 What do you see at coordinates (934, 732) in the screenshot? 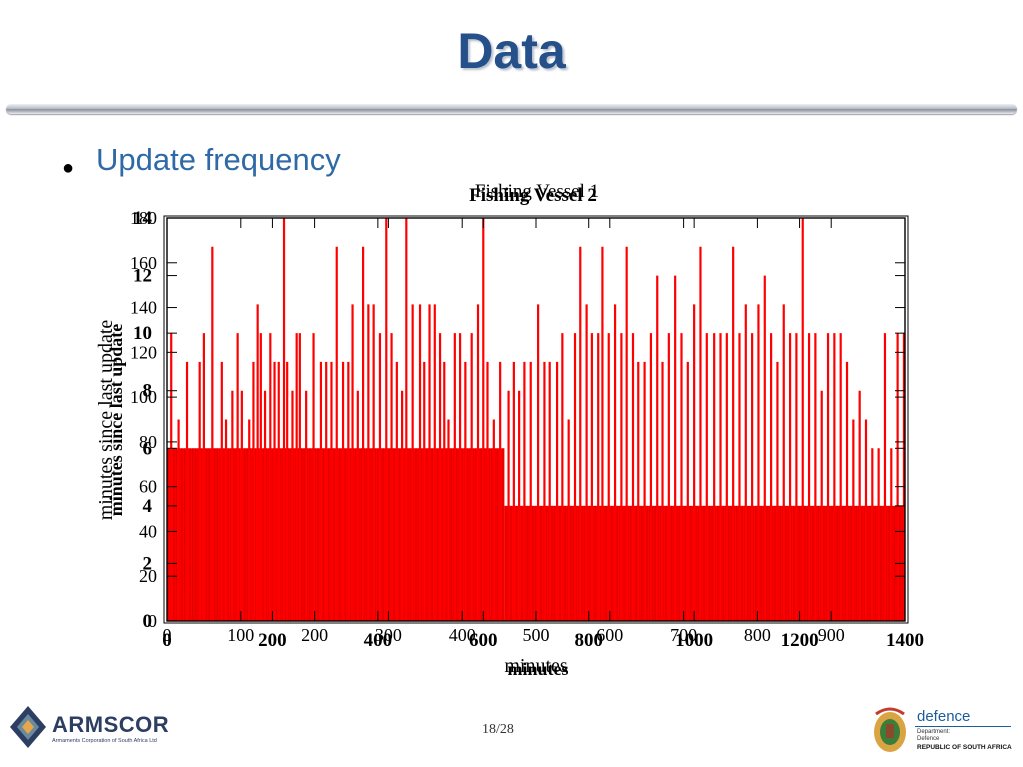
I see `defence-line-1: Department:` at bounding box center [934, 732].